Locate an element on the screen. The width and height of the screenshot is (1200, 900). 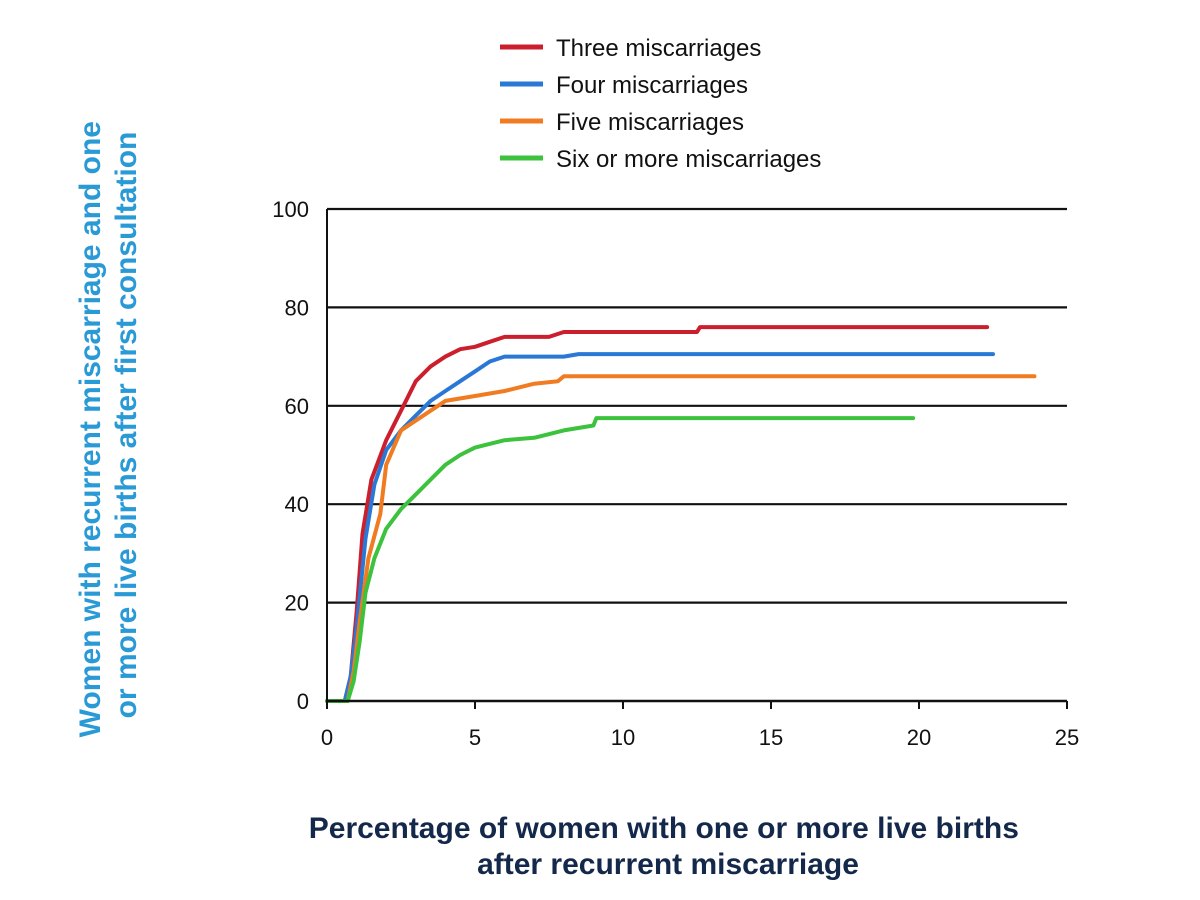
x-tick-label: 5 is located at coordinates (475, 737).